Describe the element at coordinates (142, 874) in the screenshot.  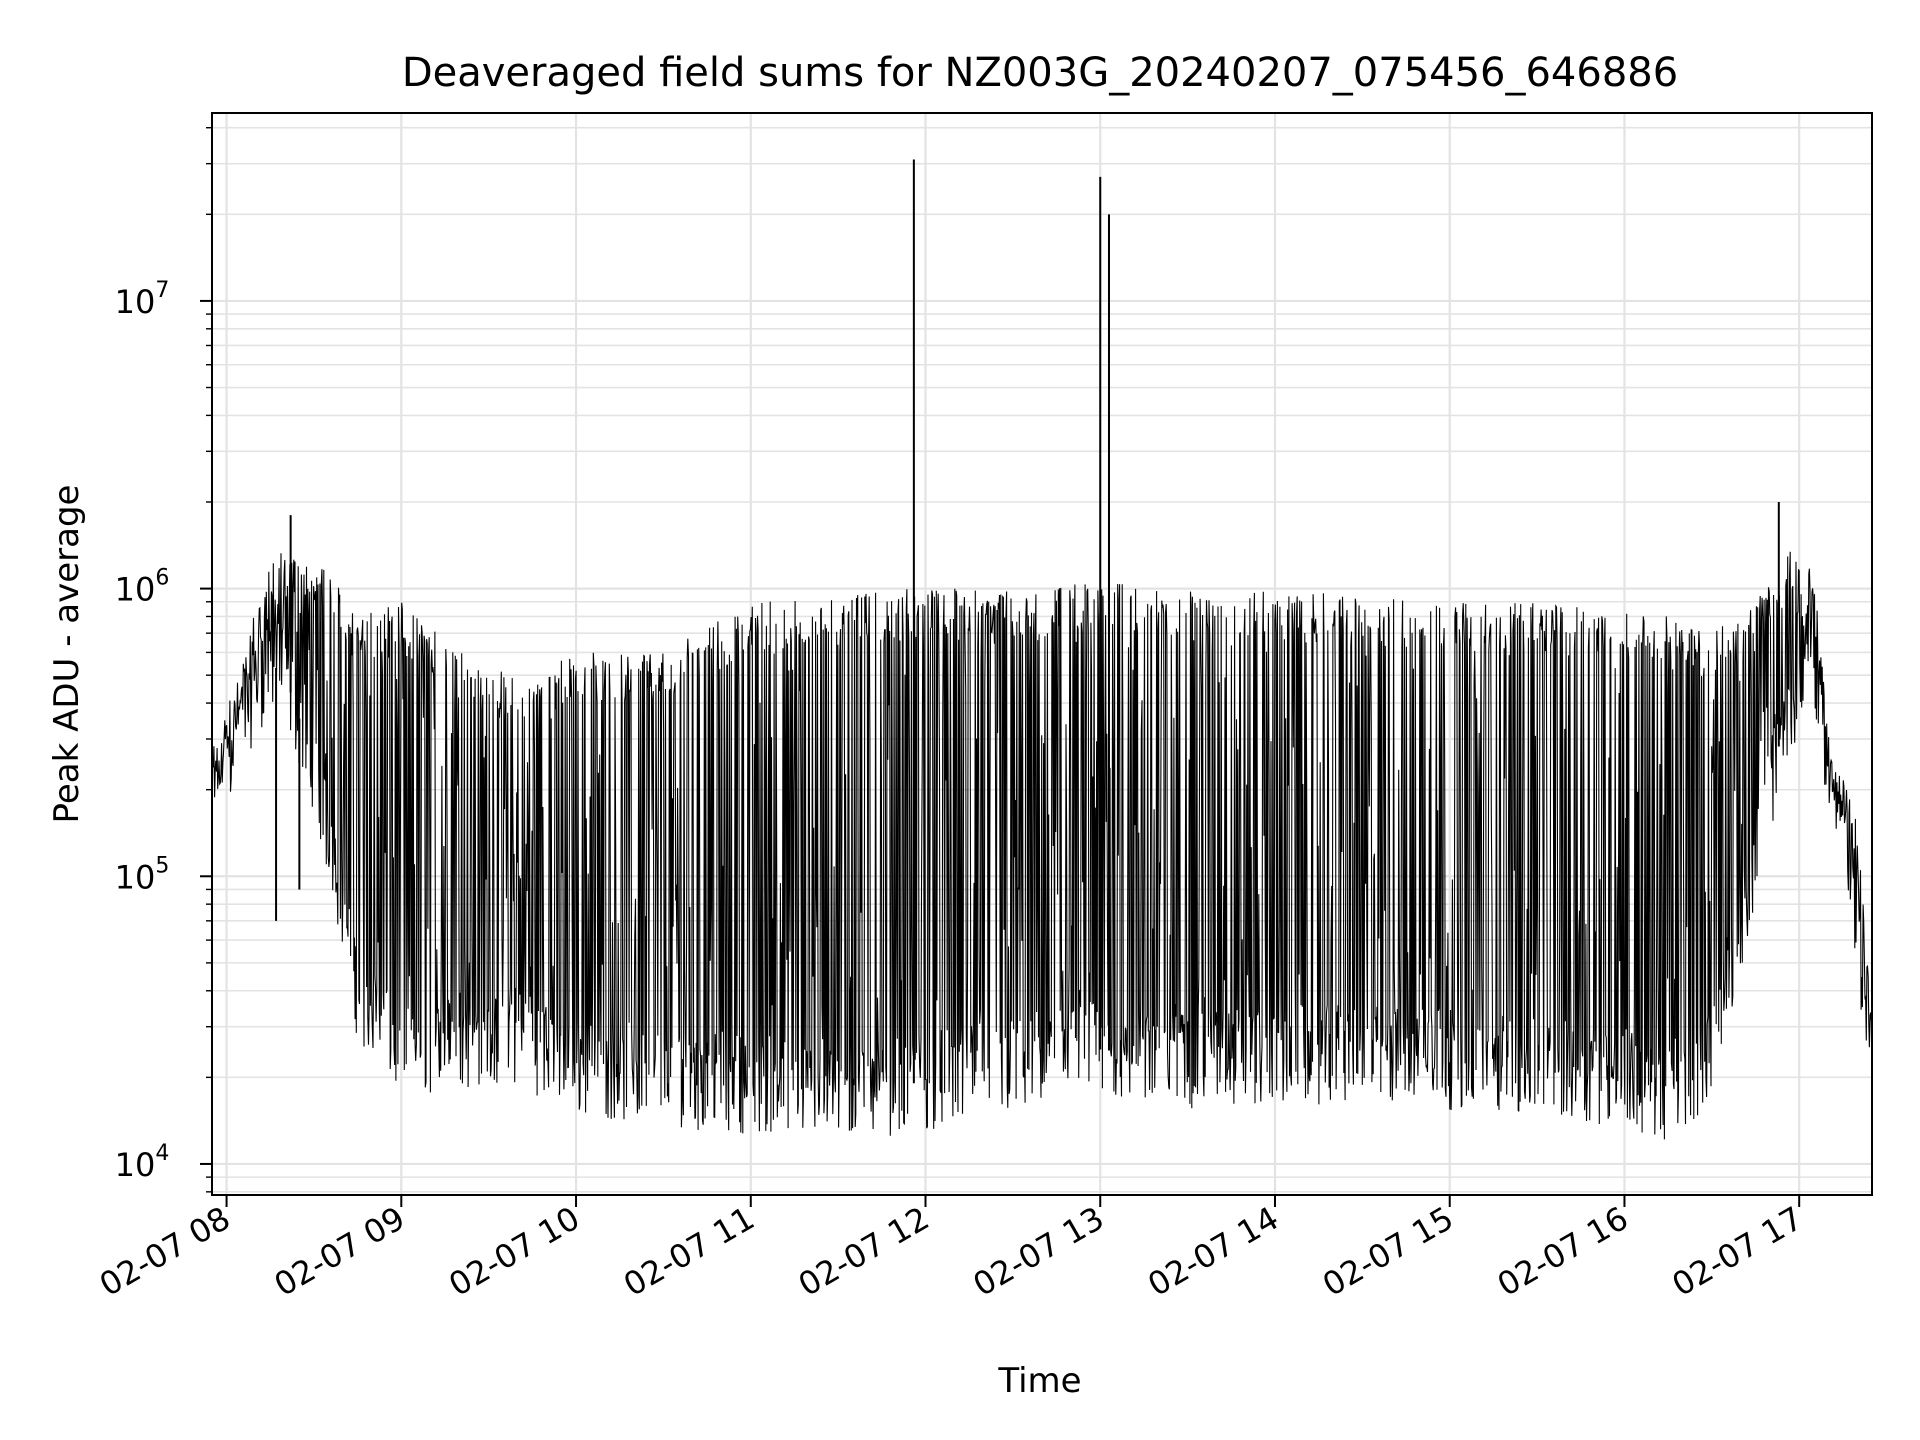
I see `y-tick-label: 10⁵` at that location.